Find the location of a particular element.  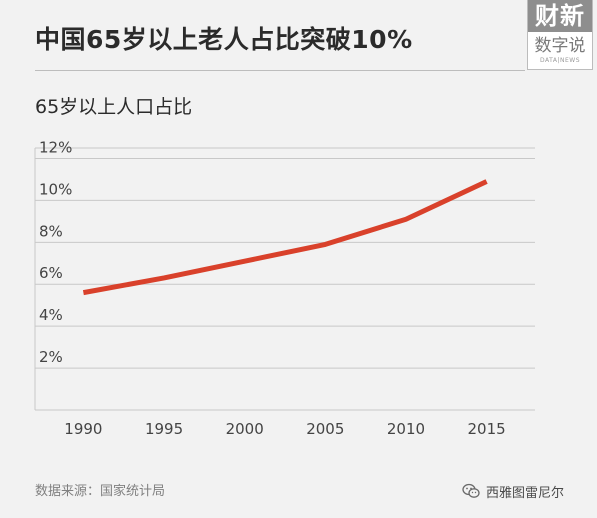

logo-subbrand: 数字说 is located at coordinates (560, 46).